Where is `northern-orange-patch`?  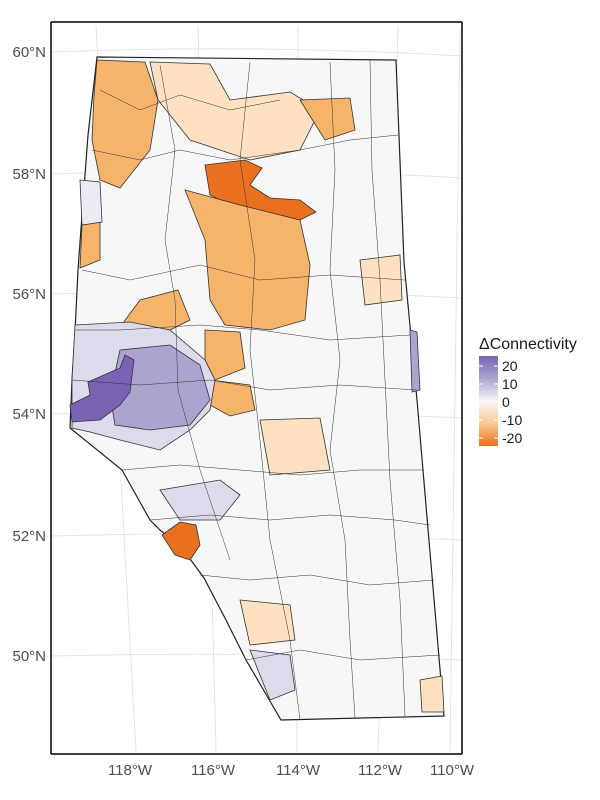
northern-orange-patch is located at coordinates (327, 119).